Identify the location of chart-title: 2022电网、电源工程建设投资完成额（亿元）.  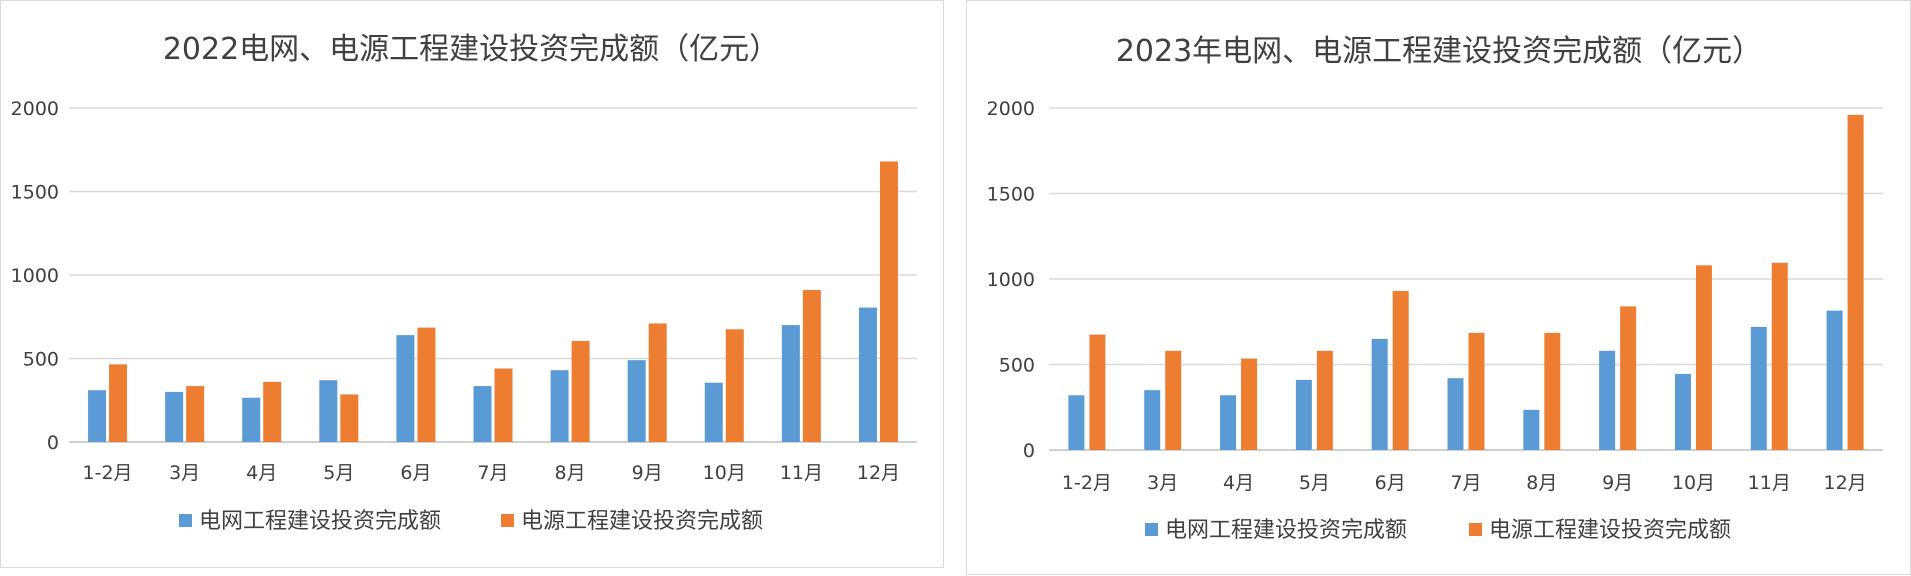
(471, 49).